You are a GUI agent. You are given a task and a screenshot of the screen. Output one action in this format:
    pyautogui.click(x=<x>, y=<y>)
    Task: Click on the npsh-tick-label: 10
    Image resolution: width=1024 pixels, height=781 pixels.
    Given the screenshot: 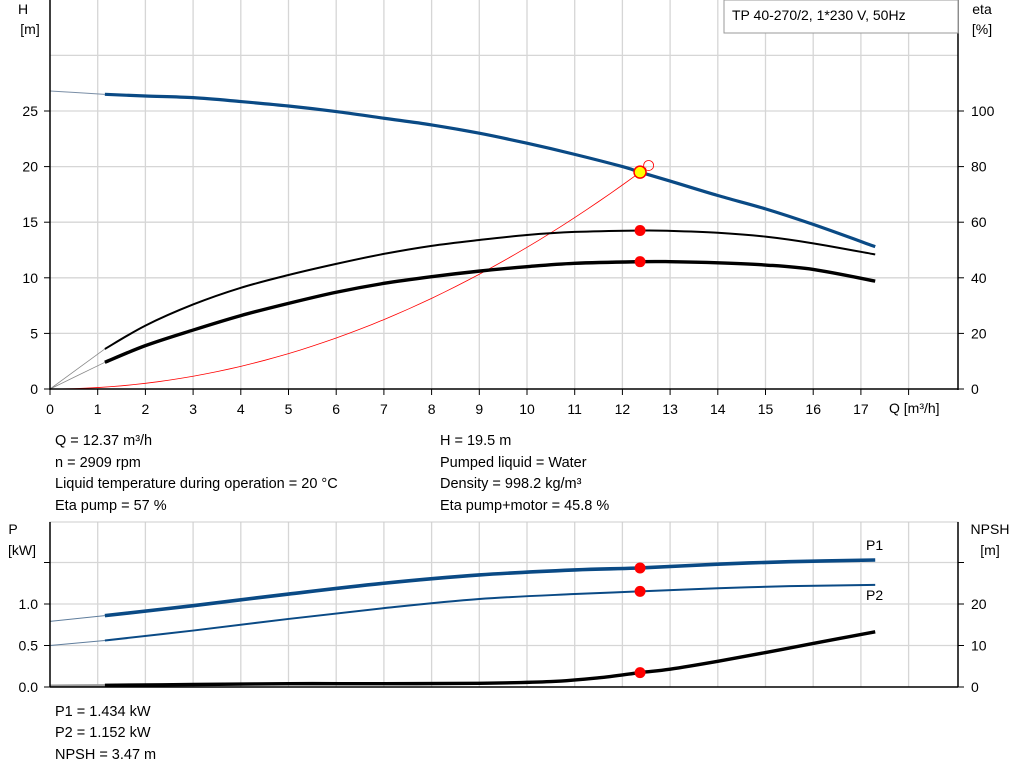 What is the action you would take?
    pyautogui.click(x=979, y=646)
    